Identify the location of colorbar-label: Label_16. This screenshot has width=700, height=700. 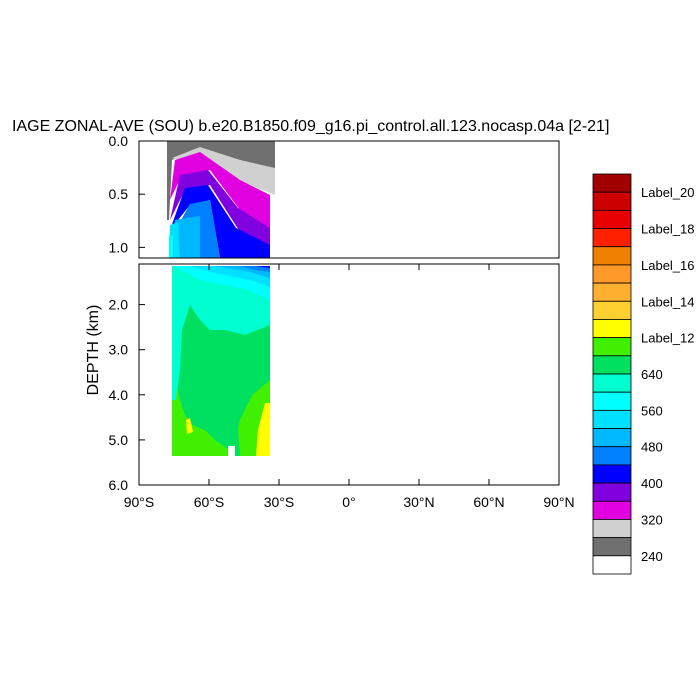
(668, 265).